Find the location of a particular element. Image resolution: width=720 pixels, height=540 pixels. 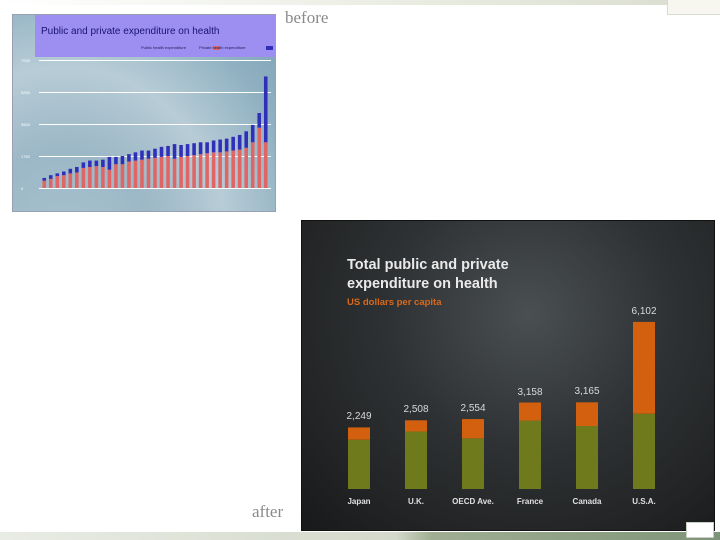

after-chart-plot is located at coordinates (501, 405).